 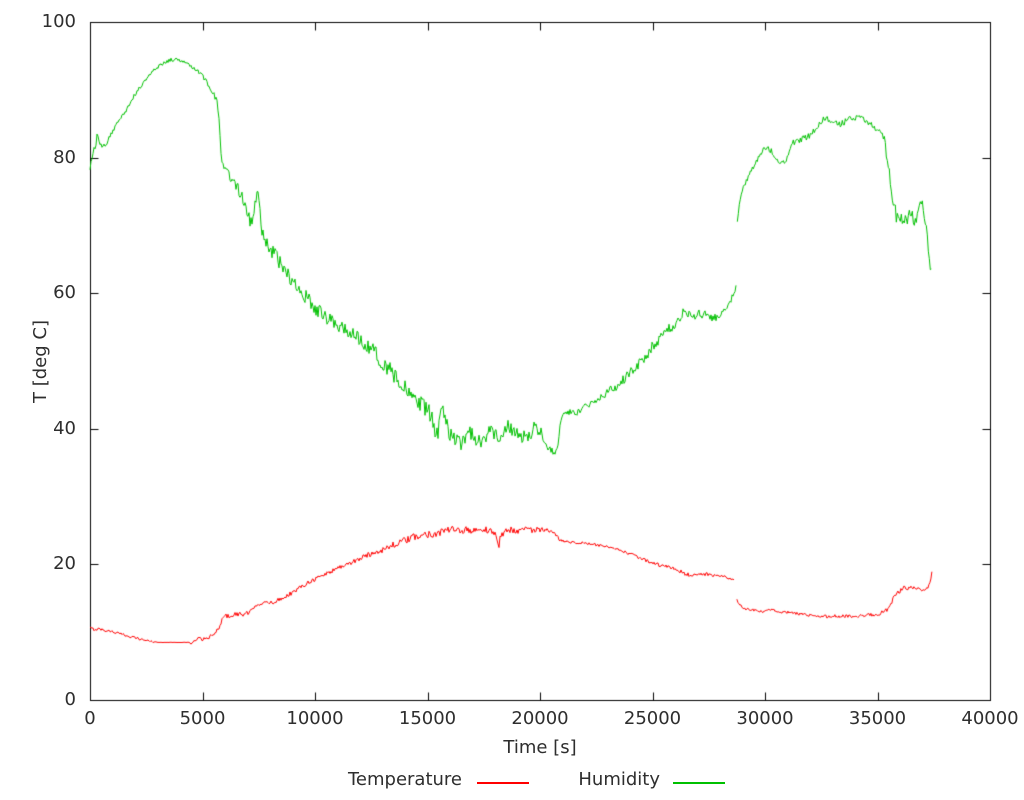 What do you see at coordinates (990, 718) in the screenshot?
I see `x-tick-label: 40000` at bounding box center [990, 718].